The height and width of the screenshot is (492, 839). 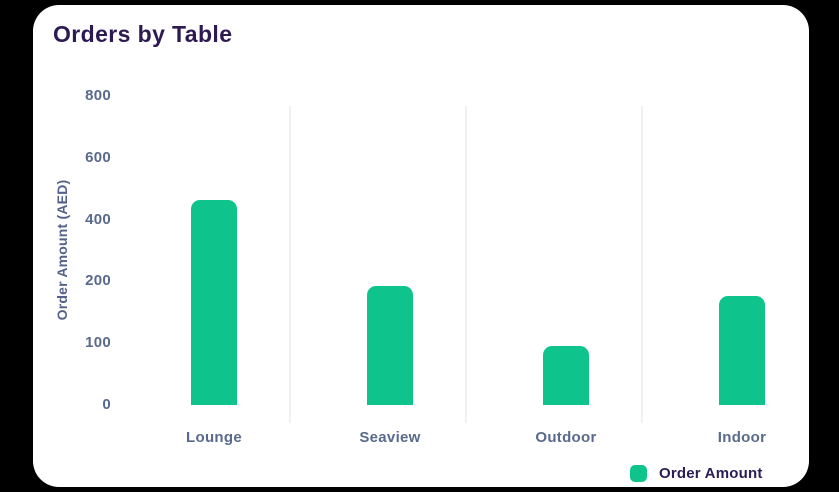 I want to click on y-tick-label: 800, so click(x=98, y=95).